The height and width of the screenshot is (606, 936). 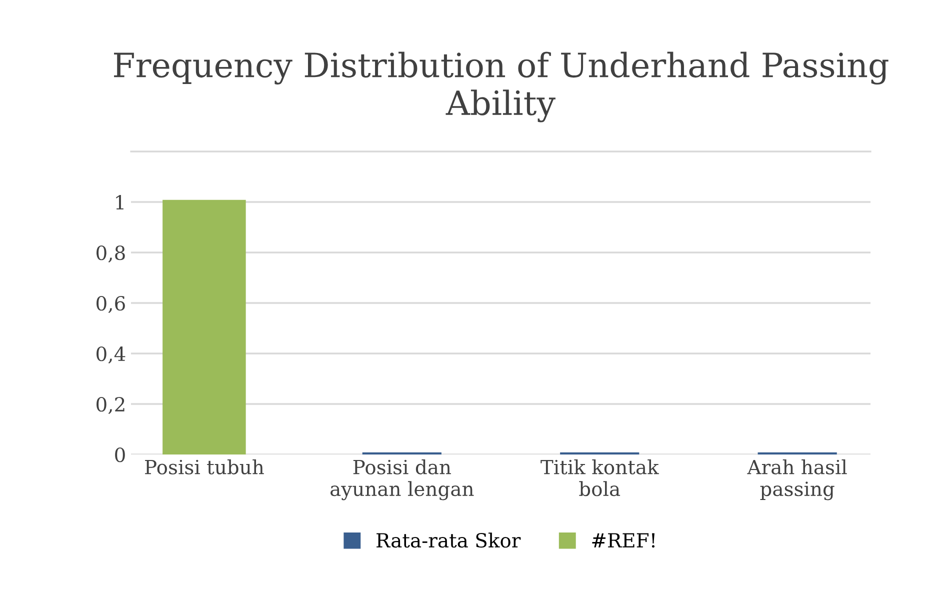 What do you see at coordinates (204, 466) in the screenshot?
I see `x-tick-label: Posisi tubuh` at bounding box center [204, 466].